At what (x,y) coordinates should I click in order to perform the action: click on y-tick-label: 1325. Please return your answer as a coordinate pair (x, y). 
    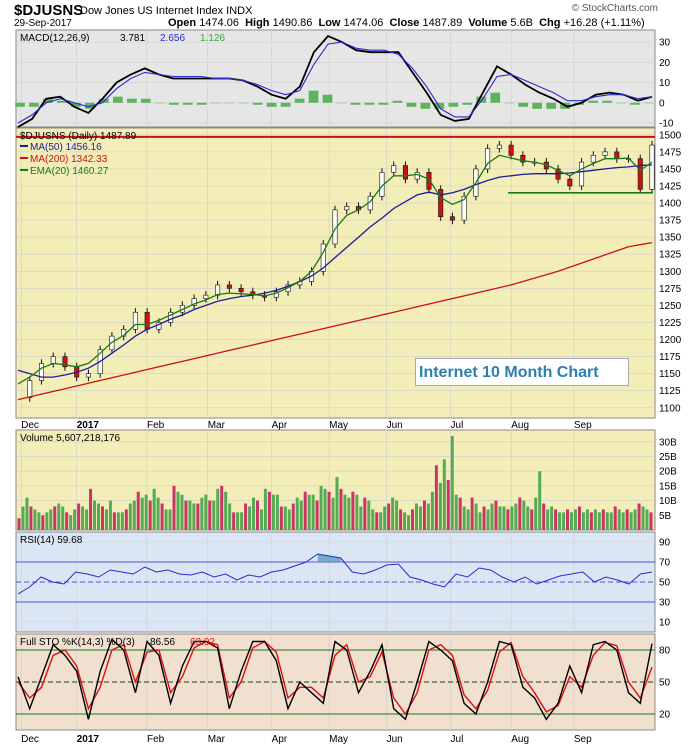
    Looking at the image, I should click on (670, 255).